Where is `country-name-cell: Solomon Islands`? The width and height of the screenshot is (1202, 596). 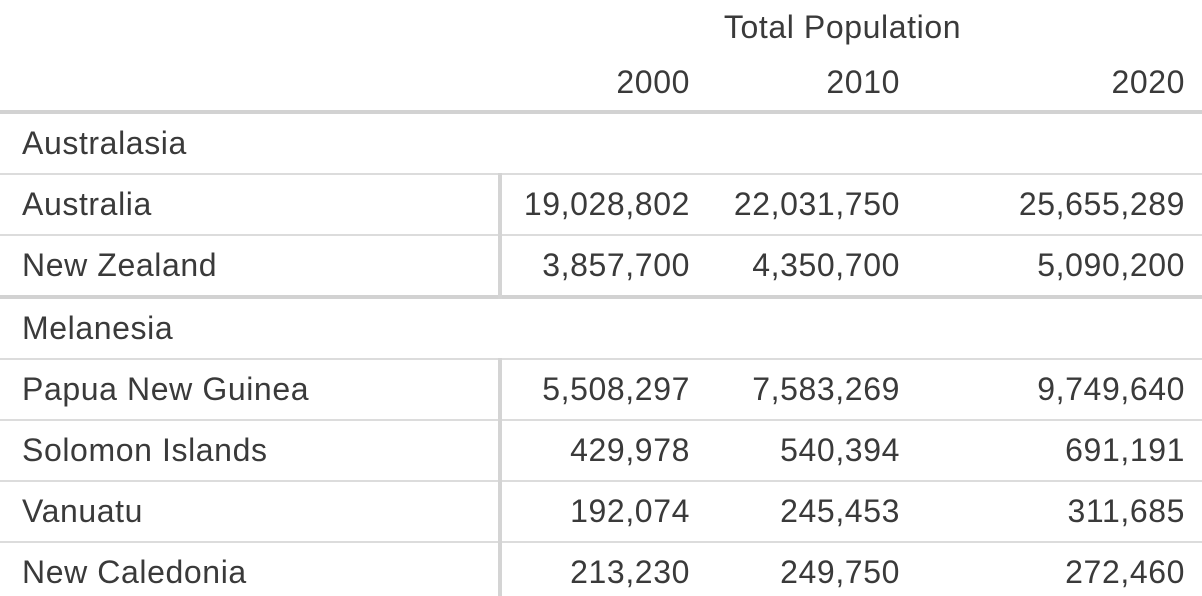
country-name-cell: Solomon Islands is located at coordinates (251, 450).